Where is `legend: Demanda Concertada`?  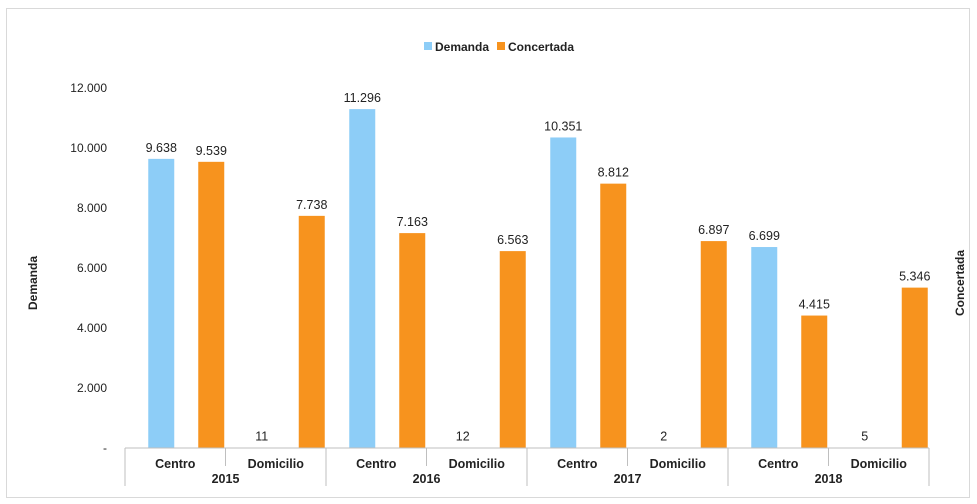
legend: Demanda Concertada is located at coordinates (499, 47).